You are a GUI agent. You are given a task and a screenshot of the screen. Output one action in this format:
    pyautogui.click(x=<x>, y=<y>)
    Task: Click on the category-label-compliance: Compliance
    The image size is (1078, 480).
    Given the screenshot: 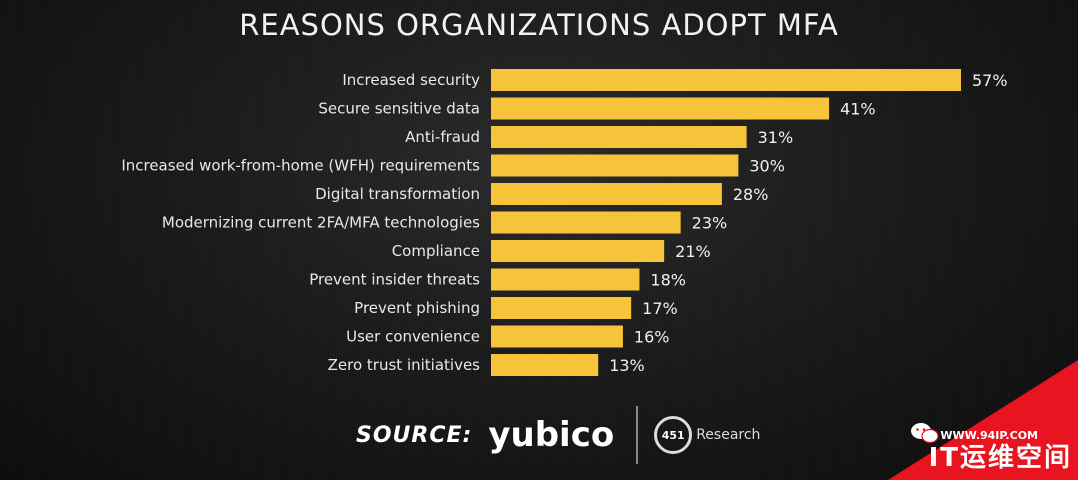 What is the action you would take?
    pyautogui.click(x=436, y=251)
    